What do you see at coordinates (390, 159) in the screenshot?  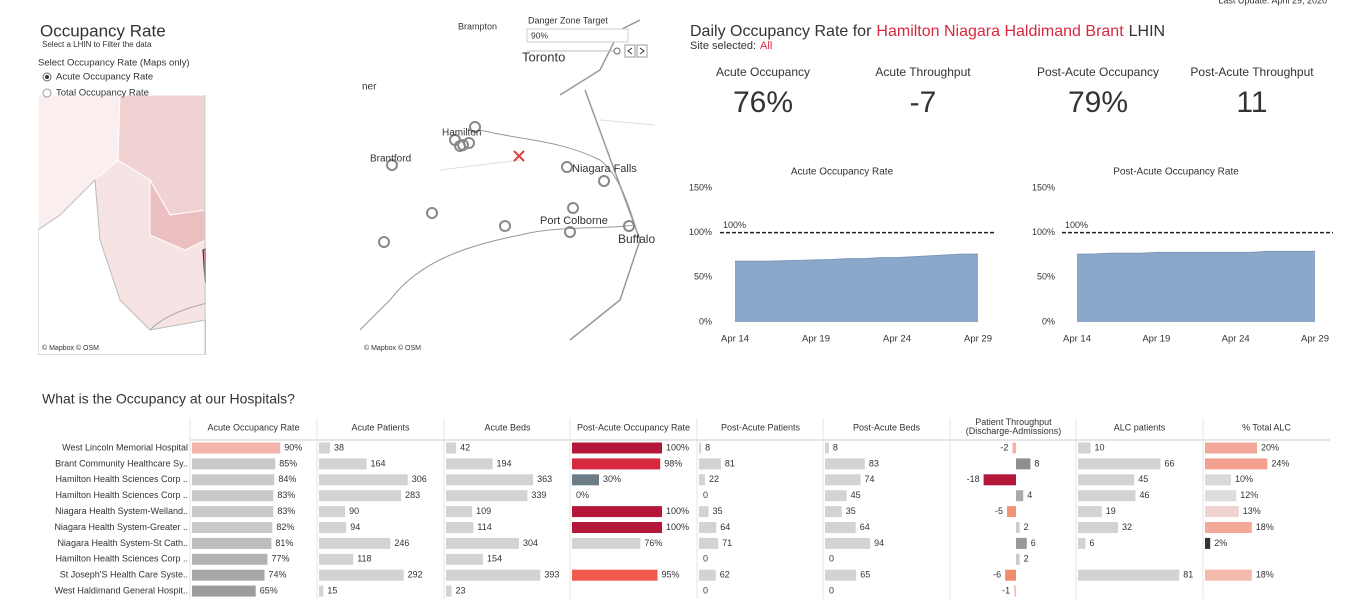 I see `place-label: Brantford` at bounding box center [390, 159].